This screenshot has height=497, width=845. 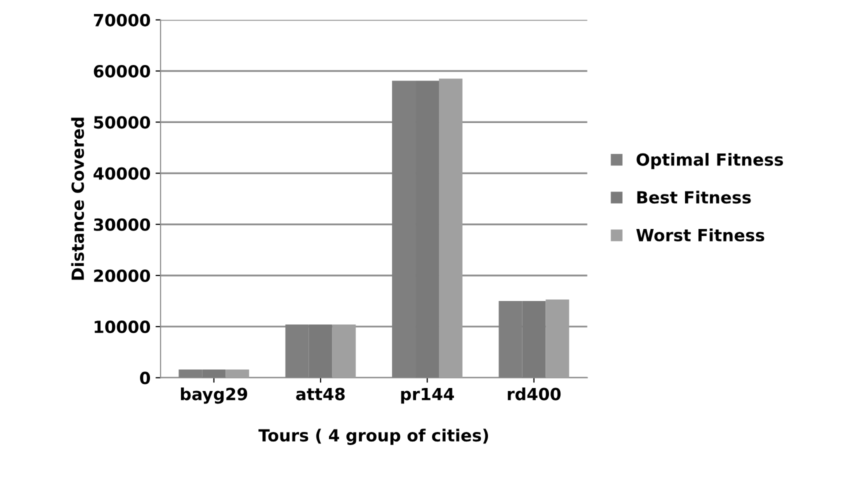 I want to click on y-tick-label: 50000, so click(x=122, y=122).